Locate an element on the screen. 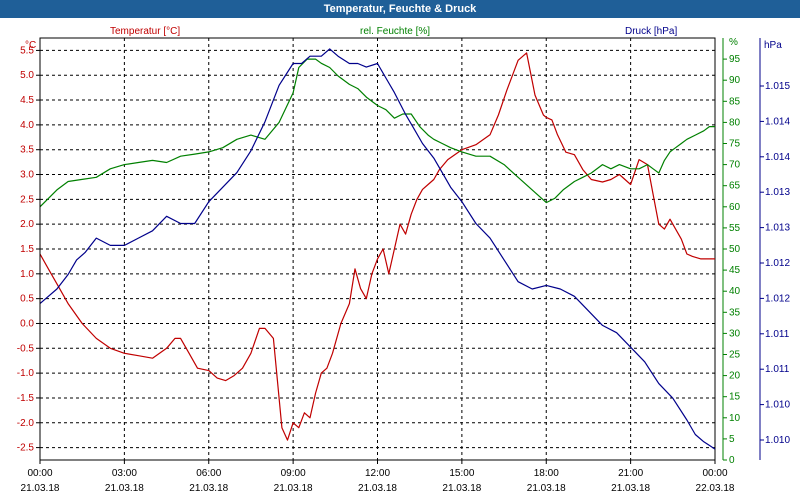  temperature-tick-label: 4.0 is located at coordinates (27, 125).